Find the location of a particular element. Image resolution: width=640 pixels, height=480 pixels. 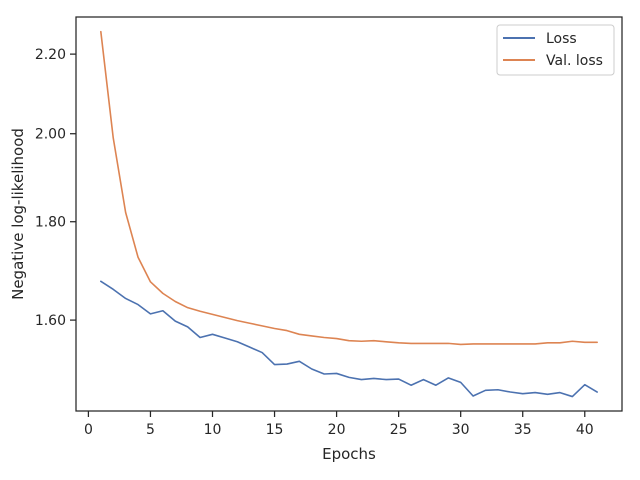

y-tick-label: 1.60 is located at coordinates (50, 321).